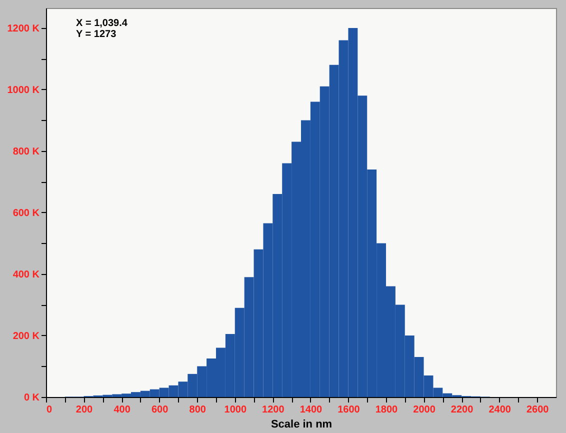 Image resolution: width=566 pixels, height=433 pixels. Describe the element at coordinates (424, 410) in the screenshot. I see `x-tick-label: 2000` at that location.